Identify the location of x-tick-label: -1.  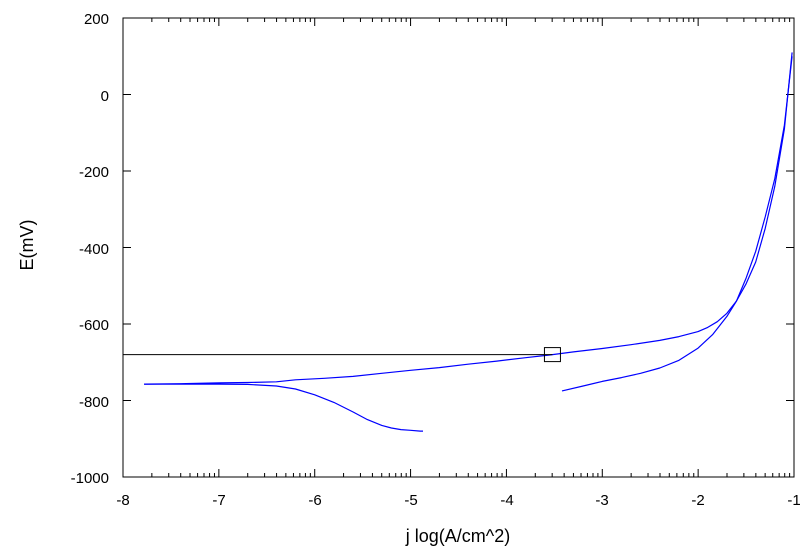
(793, 500).